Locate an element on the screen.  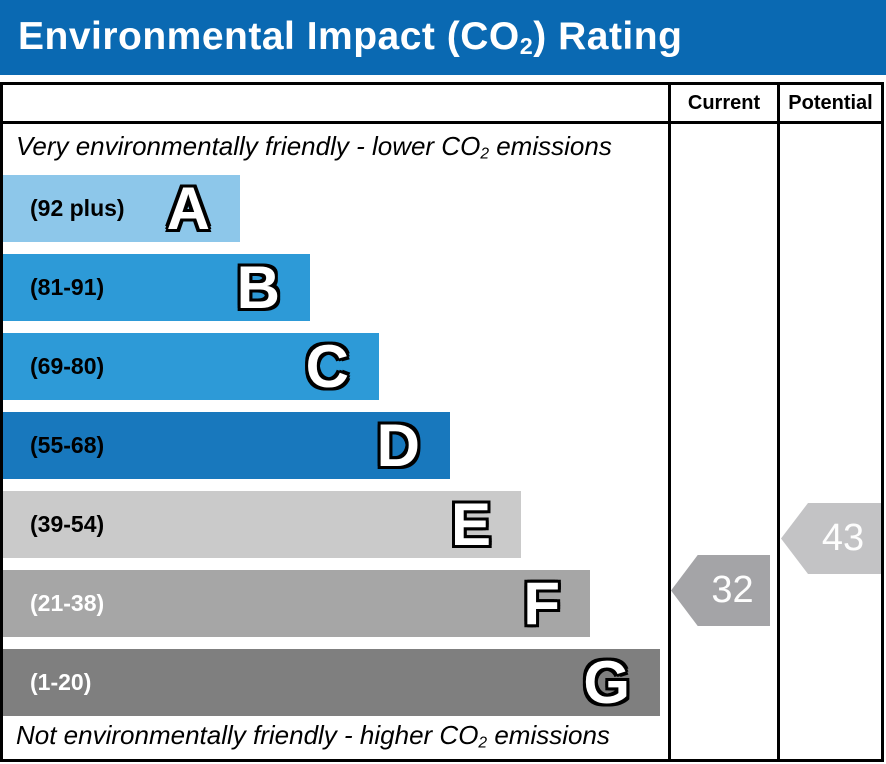
potential-column-header: Potential is located at coordinates (830, 102).